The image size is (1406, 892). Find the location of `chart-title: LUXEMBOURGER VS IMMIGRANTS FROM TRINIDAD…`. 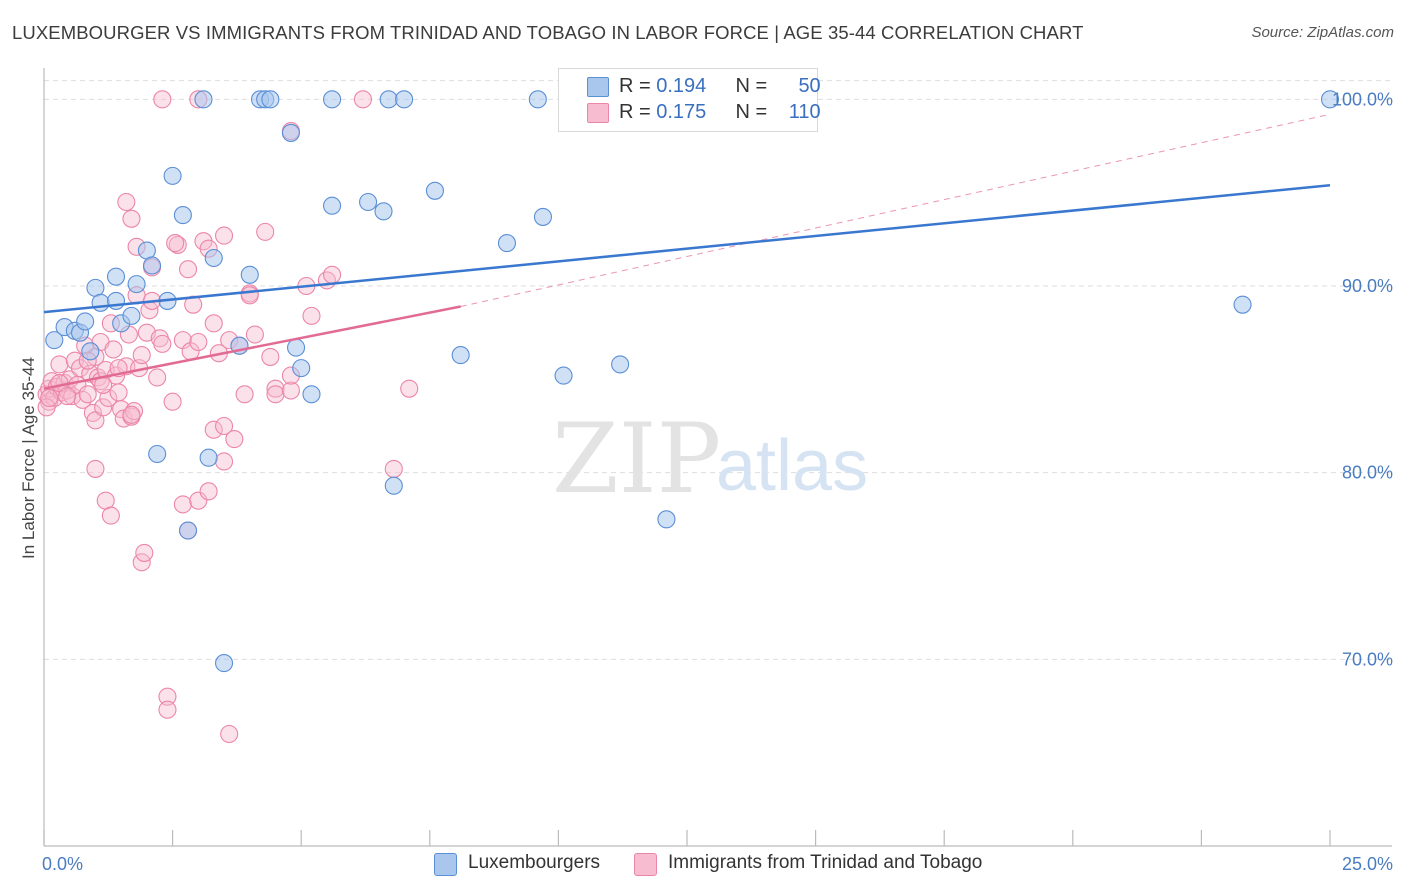

chart-title: LUXEMBOURGER VS IMMIGRANTS FROM TRINIDAD… is located at coordinates (548, 32).